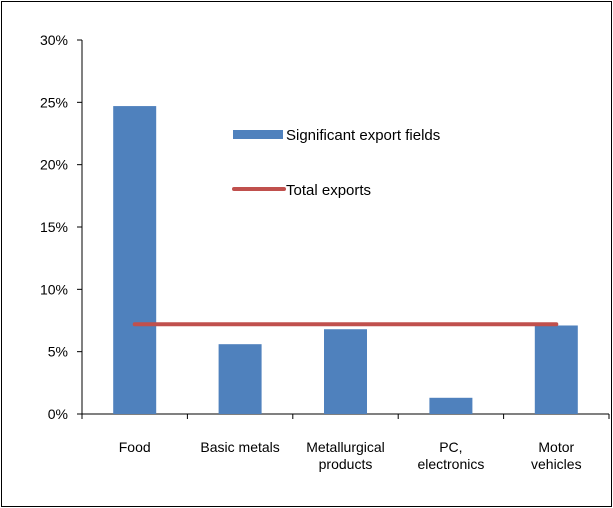 The width and height of the screenshot is (613, 508). What do you see at coordinates (363, 135) in the screenshot?
I see `legend-label: Significant export fields` at bounding box center [363, 135].